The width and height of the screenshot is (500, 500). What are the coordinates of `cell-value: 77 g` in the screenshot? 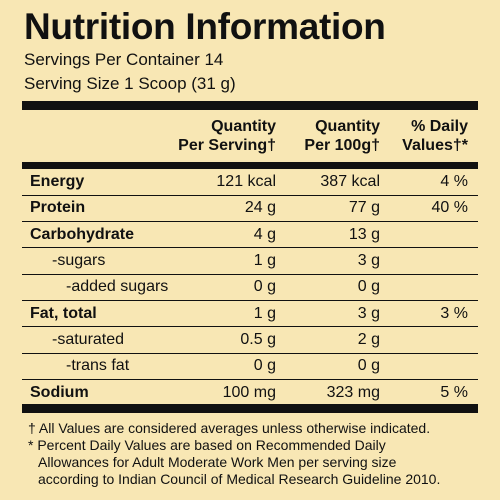 It's located at (364, 208).